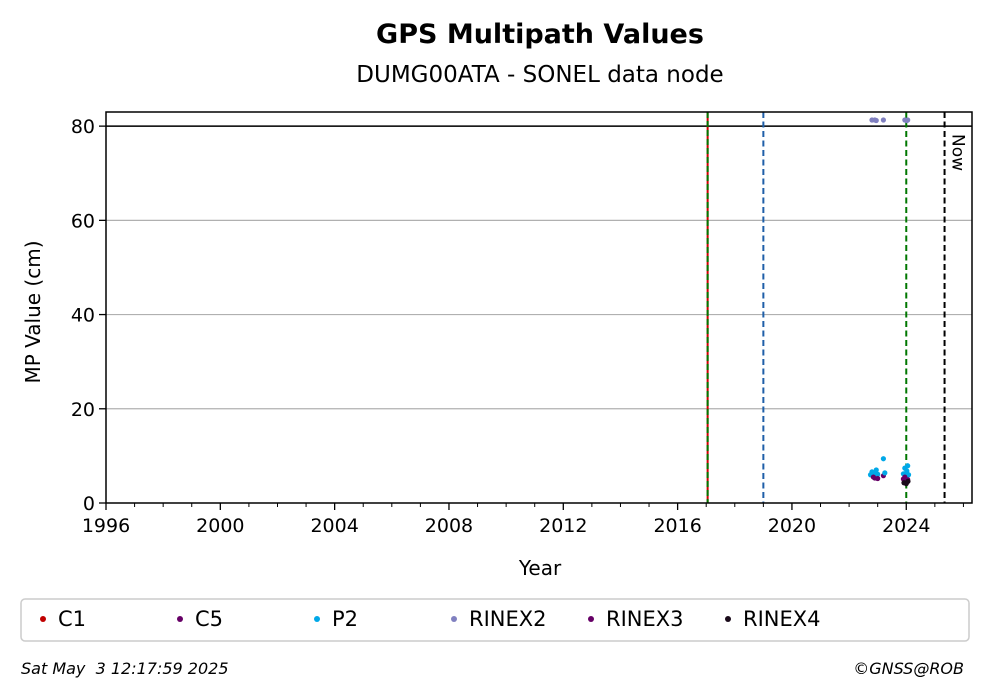 This screenshot has width=992, height=699. Describe the element at coordinates (72, 619) in the screenshot. I see `legend-label: C1` at that location.